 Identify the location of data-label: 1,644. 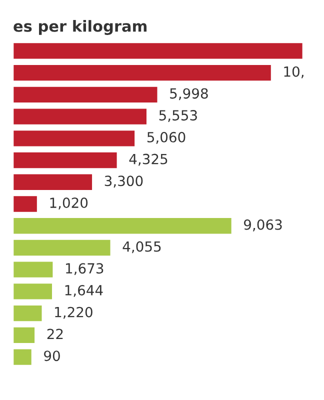
(84, 290).